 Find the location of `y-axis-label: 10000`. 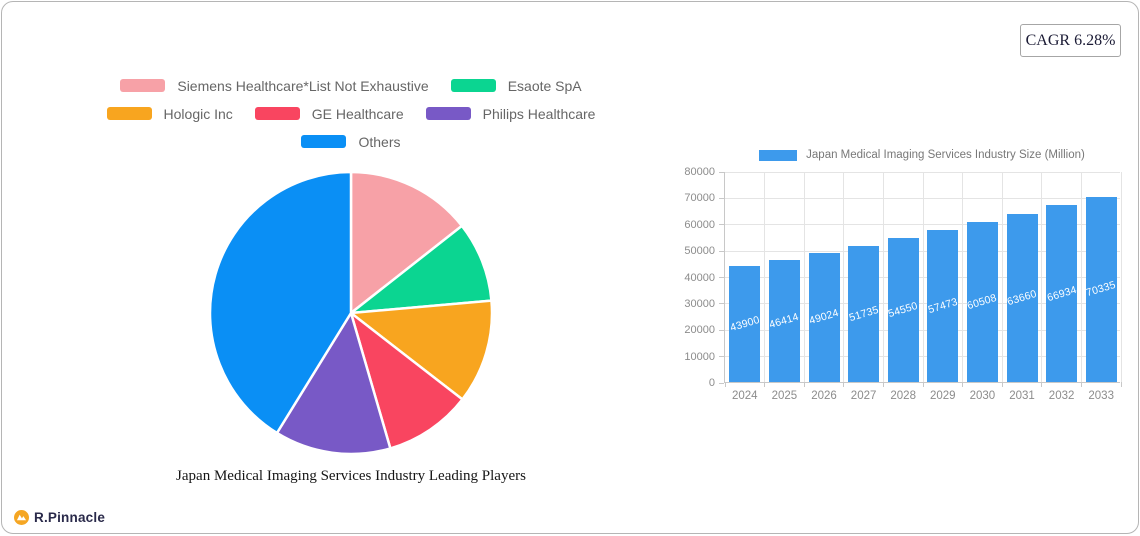

y-axis-label: 10000 is located at coordinates (699, 356).